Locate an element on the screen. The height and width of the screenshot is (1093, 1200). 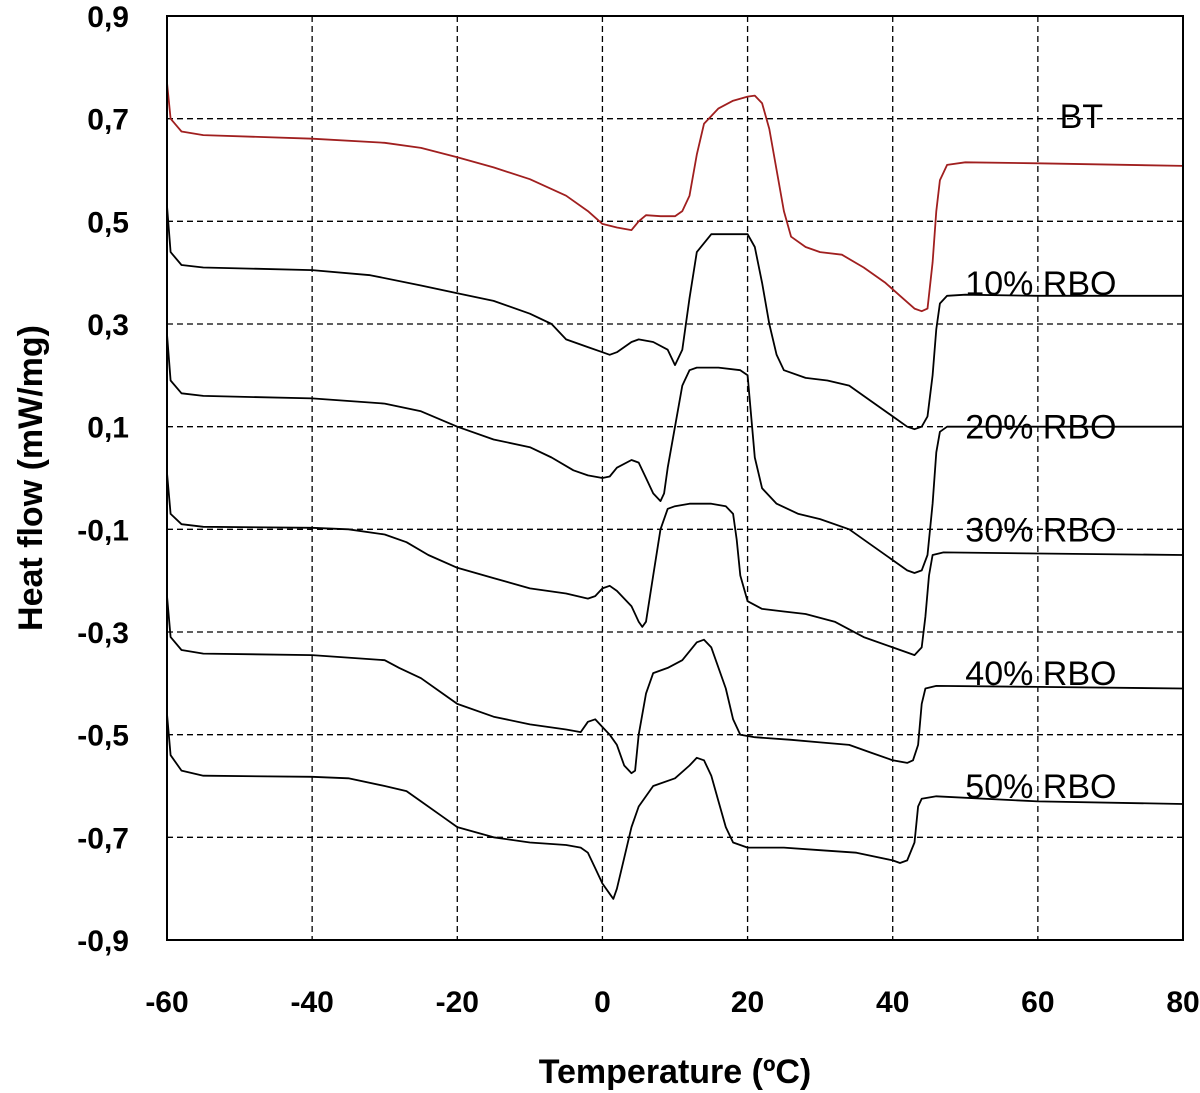
x-tick-label: 0 is located at coordinates (602, 1002).